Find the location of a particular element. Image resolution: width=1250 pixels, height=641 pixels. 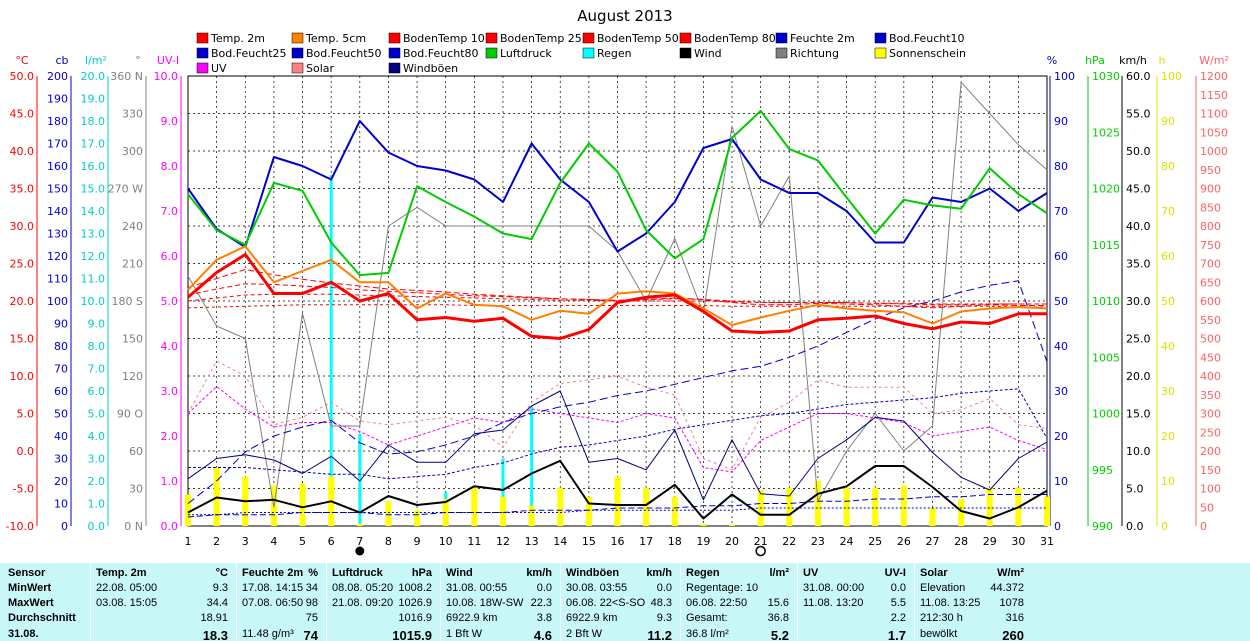

left-axis-tick-label: 50 is located at coordinates (61, 414).